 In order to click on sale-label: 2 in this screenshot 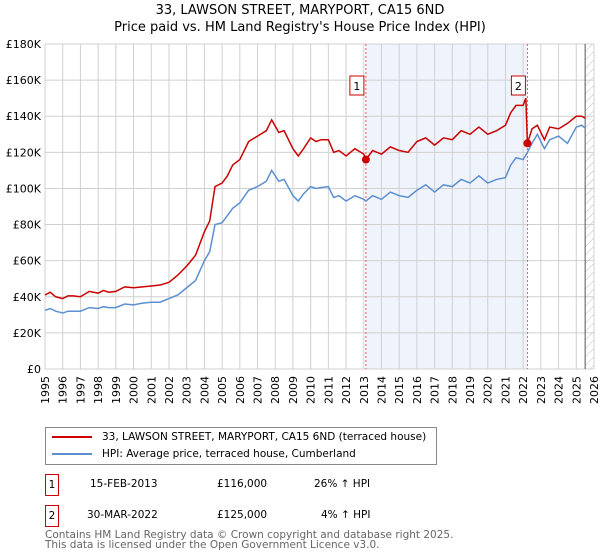, I will do `click(518, 86)`.